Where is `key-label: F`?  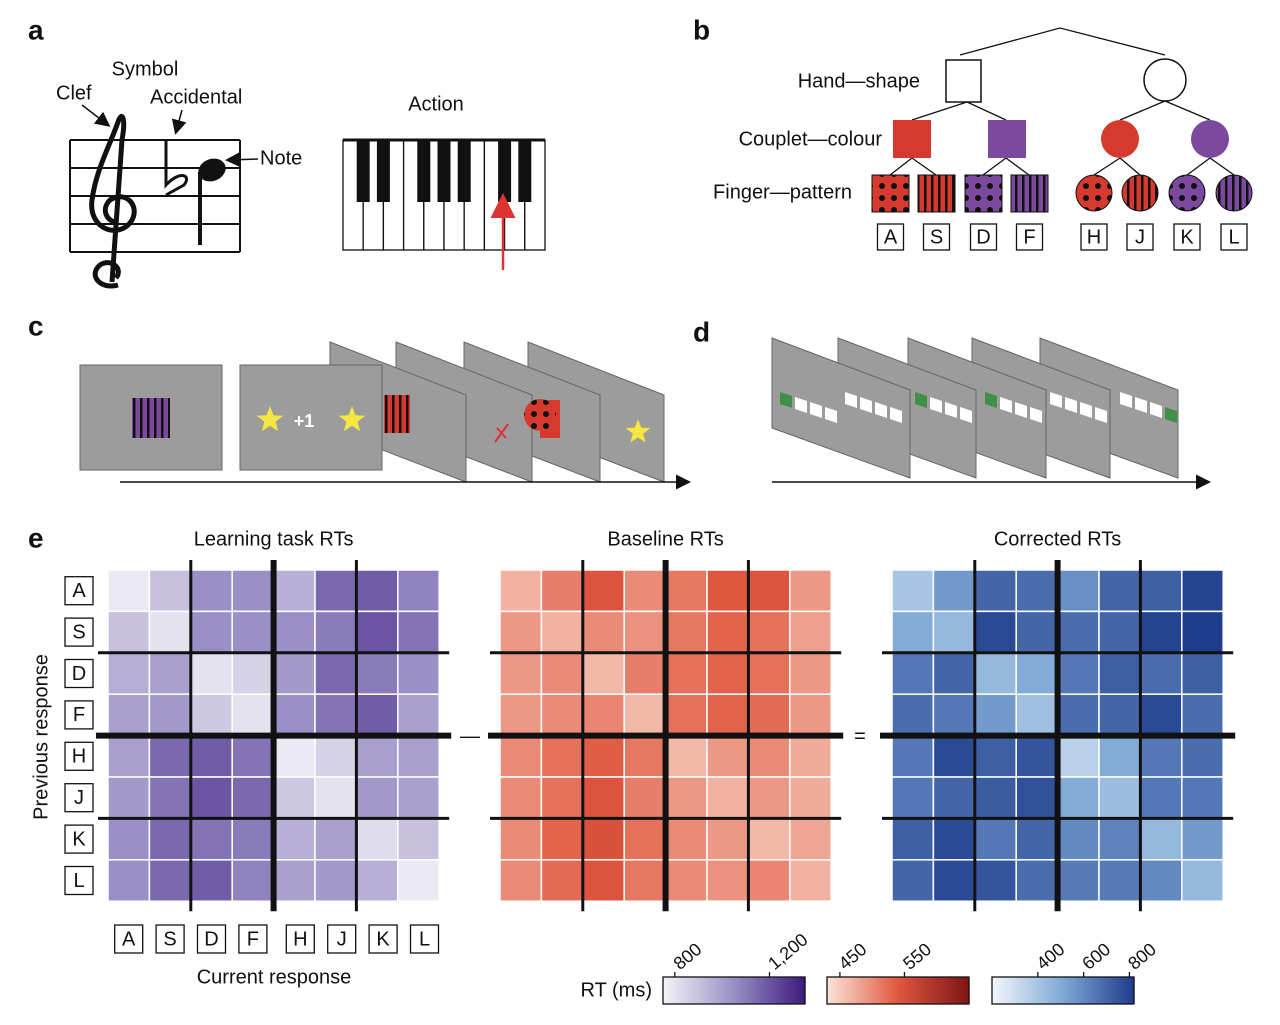
key-label: F is located at coordinates (1029, 237).